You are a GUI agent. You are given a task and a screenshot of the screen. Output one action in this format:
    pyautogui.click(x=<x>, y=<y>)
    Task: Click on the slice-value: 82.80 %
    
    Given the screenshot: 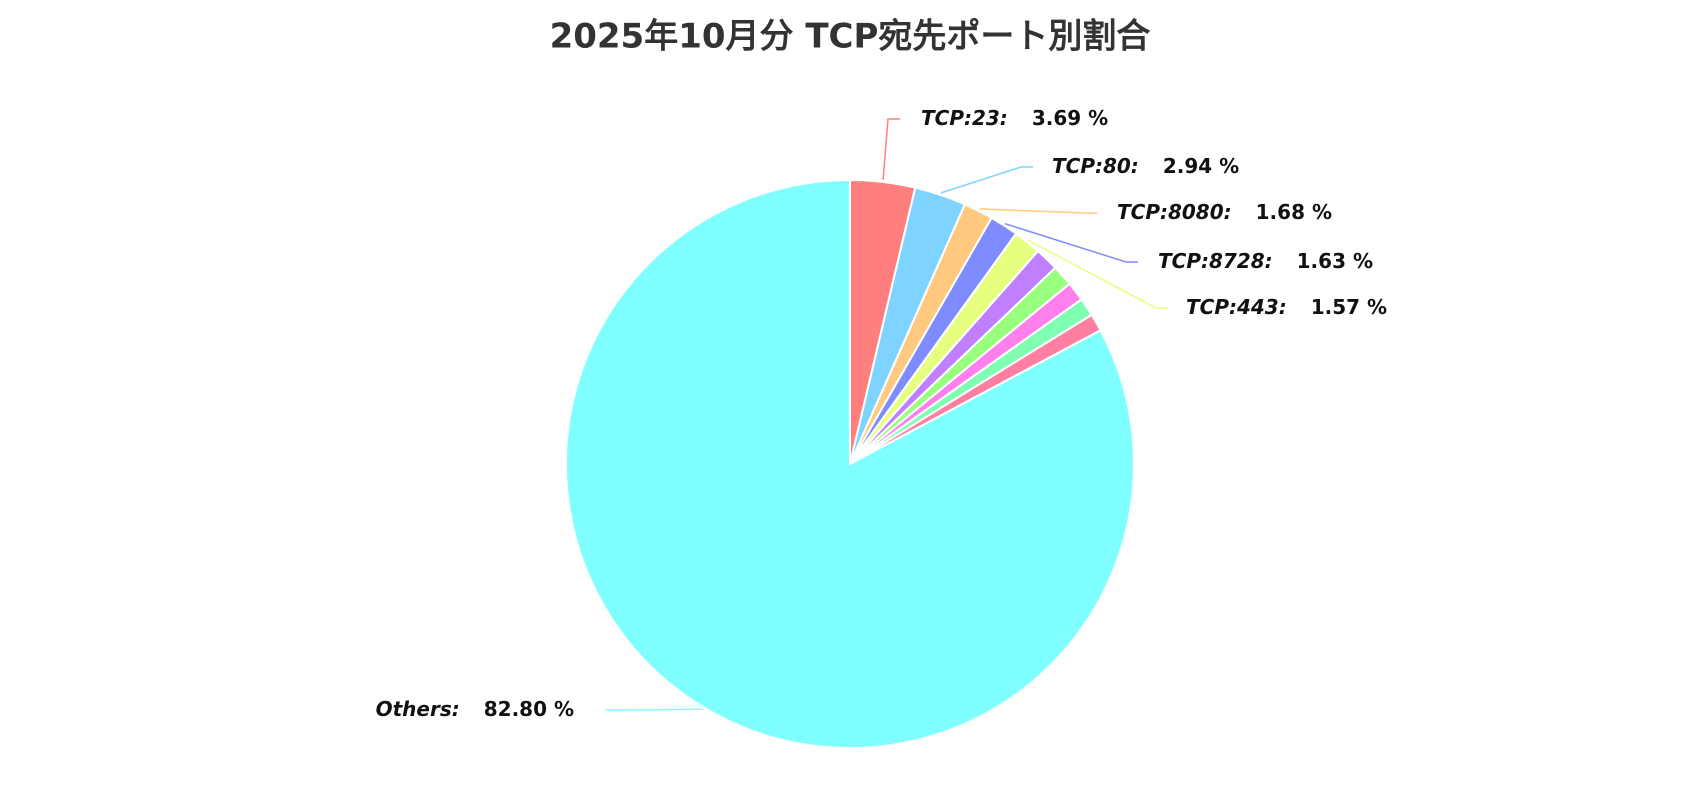 What is the action you would take?
    pyautogui.click(x=529, y=709)
    